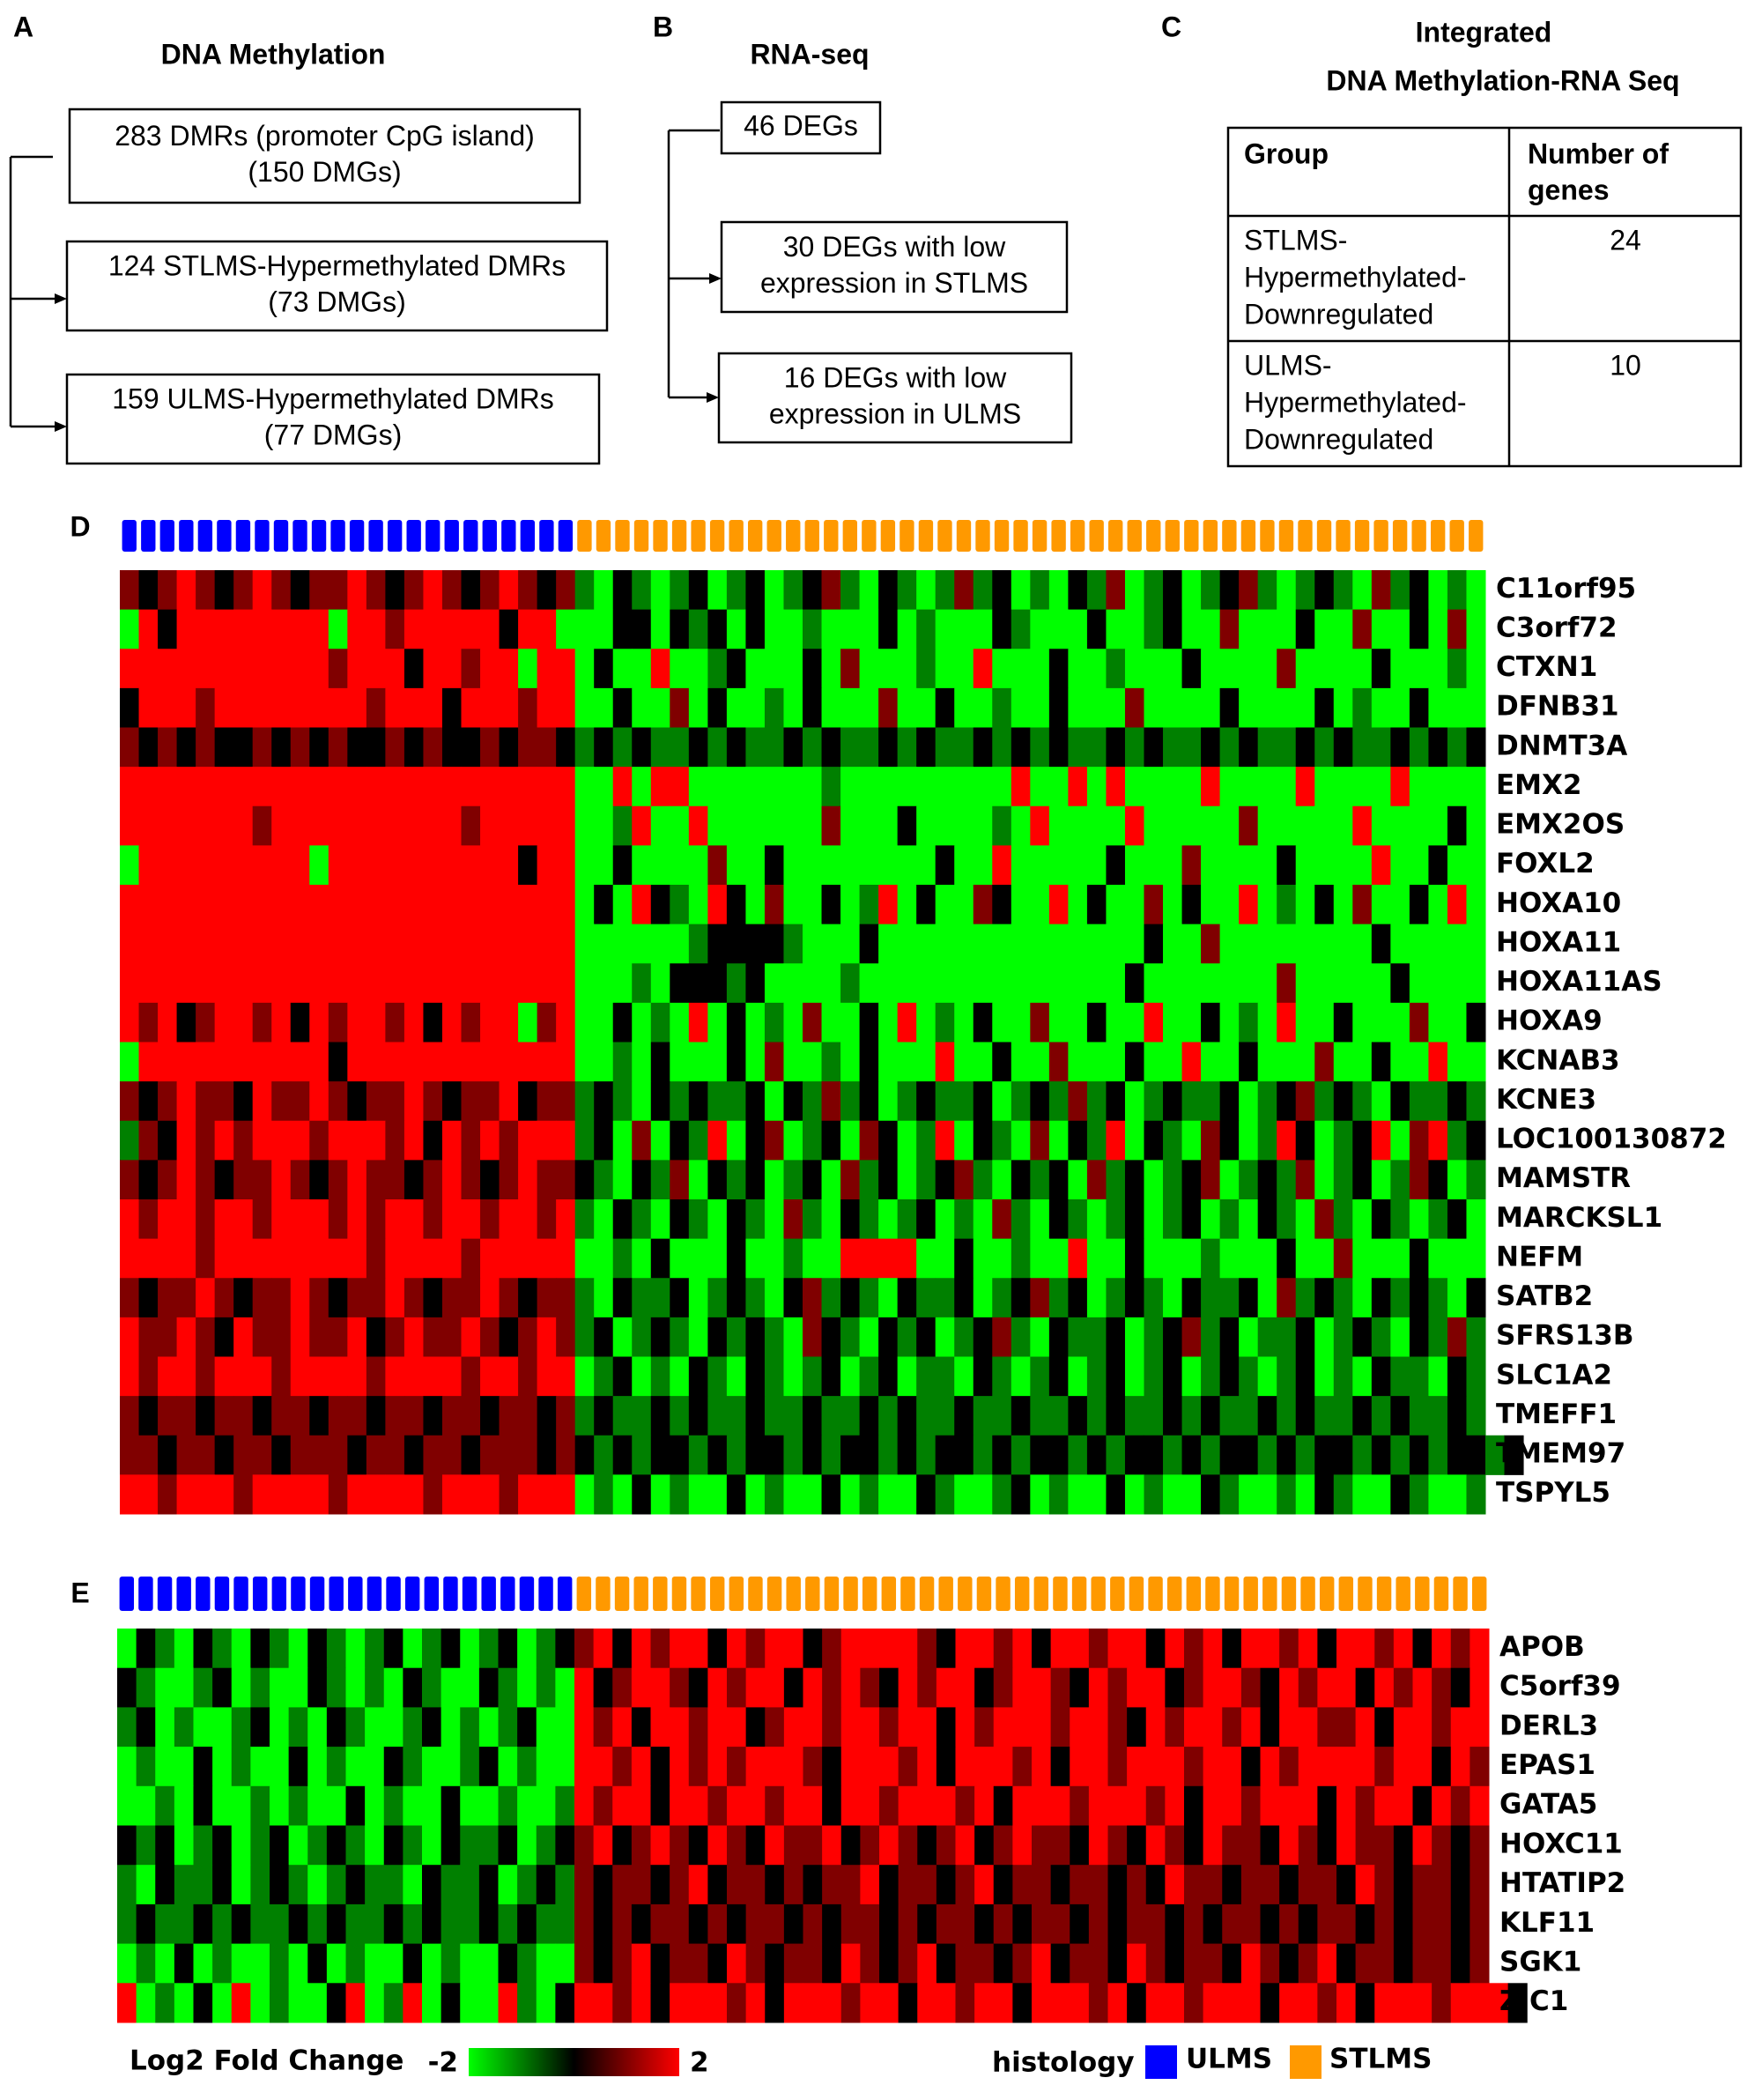  I want to click on gene-label: C3orf72, so click(1557, 628).